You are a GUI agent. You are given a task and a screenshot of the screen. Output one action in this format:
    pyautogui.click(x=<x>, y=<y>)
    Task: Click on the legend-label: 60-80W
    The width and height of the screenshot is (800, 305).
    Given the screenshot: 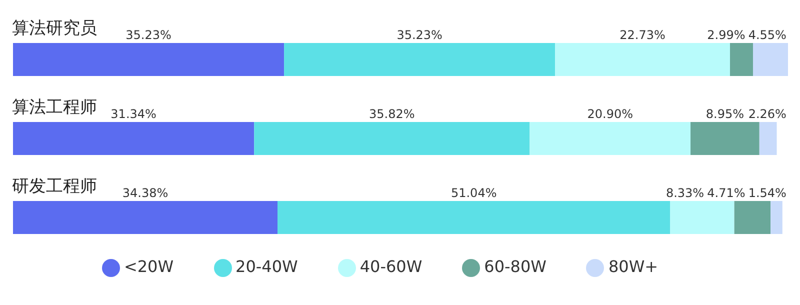 What is the action you would take?
    pyautogui.click(x=515, y=266)
    